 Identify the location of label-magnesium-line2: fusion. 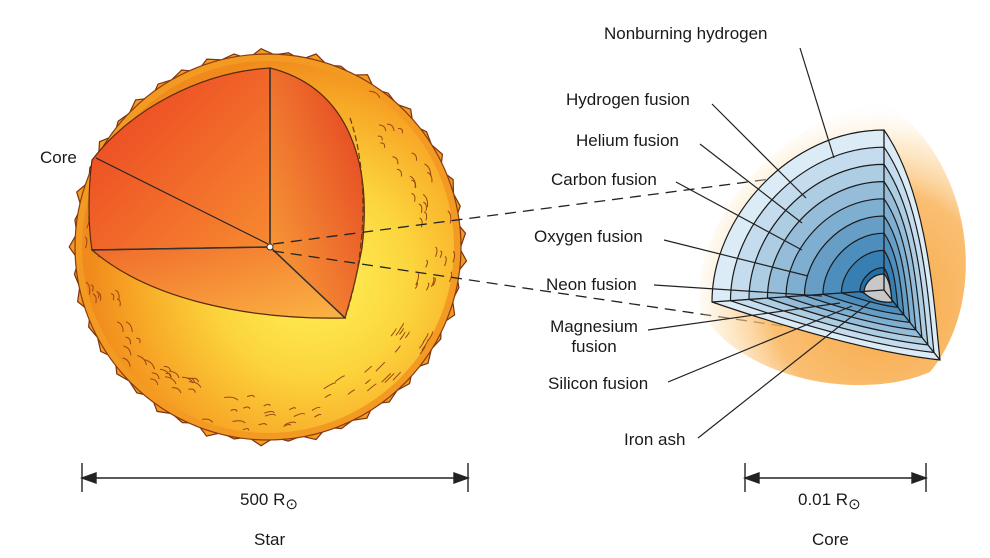
(594, 346).